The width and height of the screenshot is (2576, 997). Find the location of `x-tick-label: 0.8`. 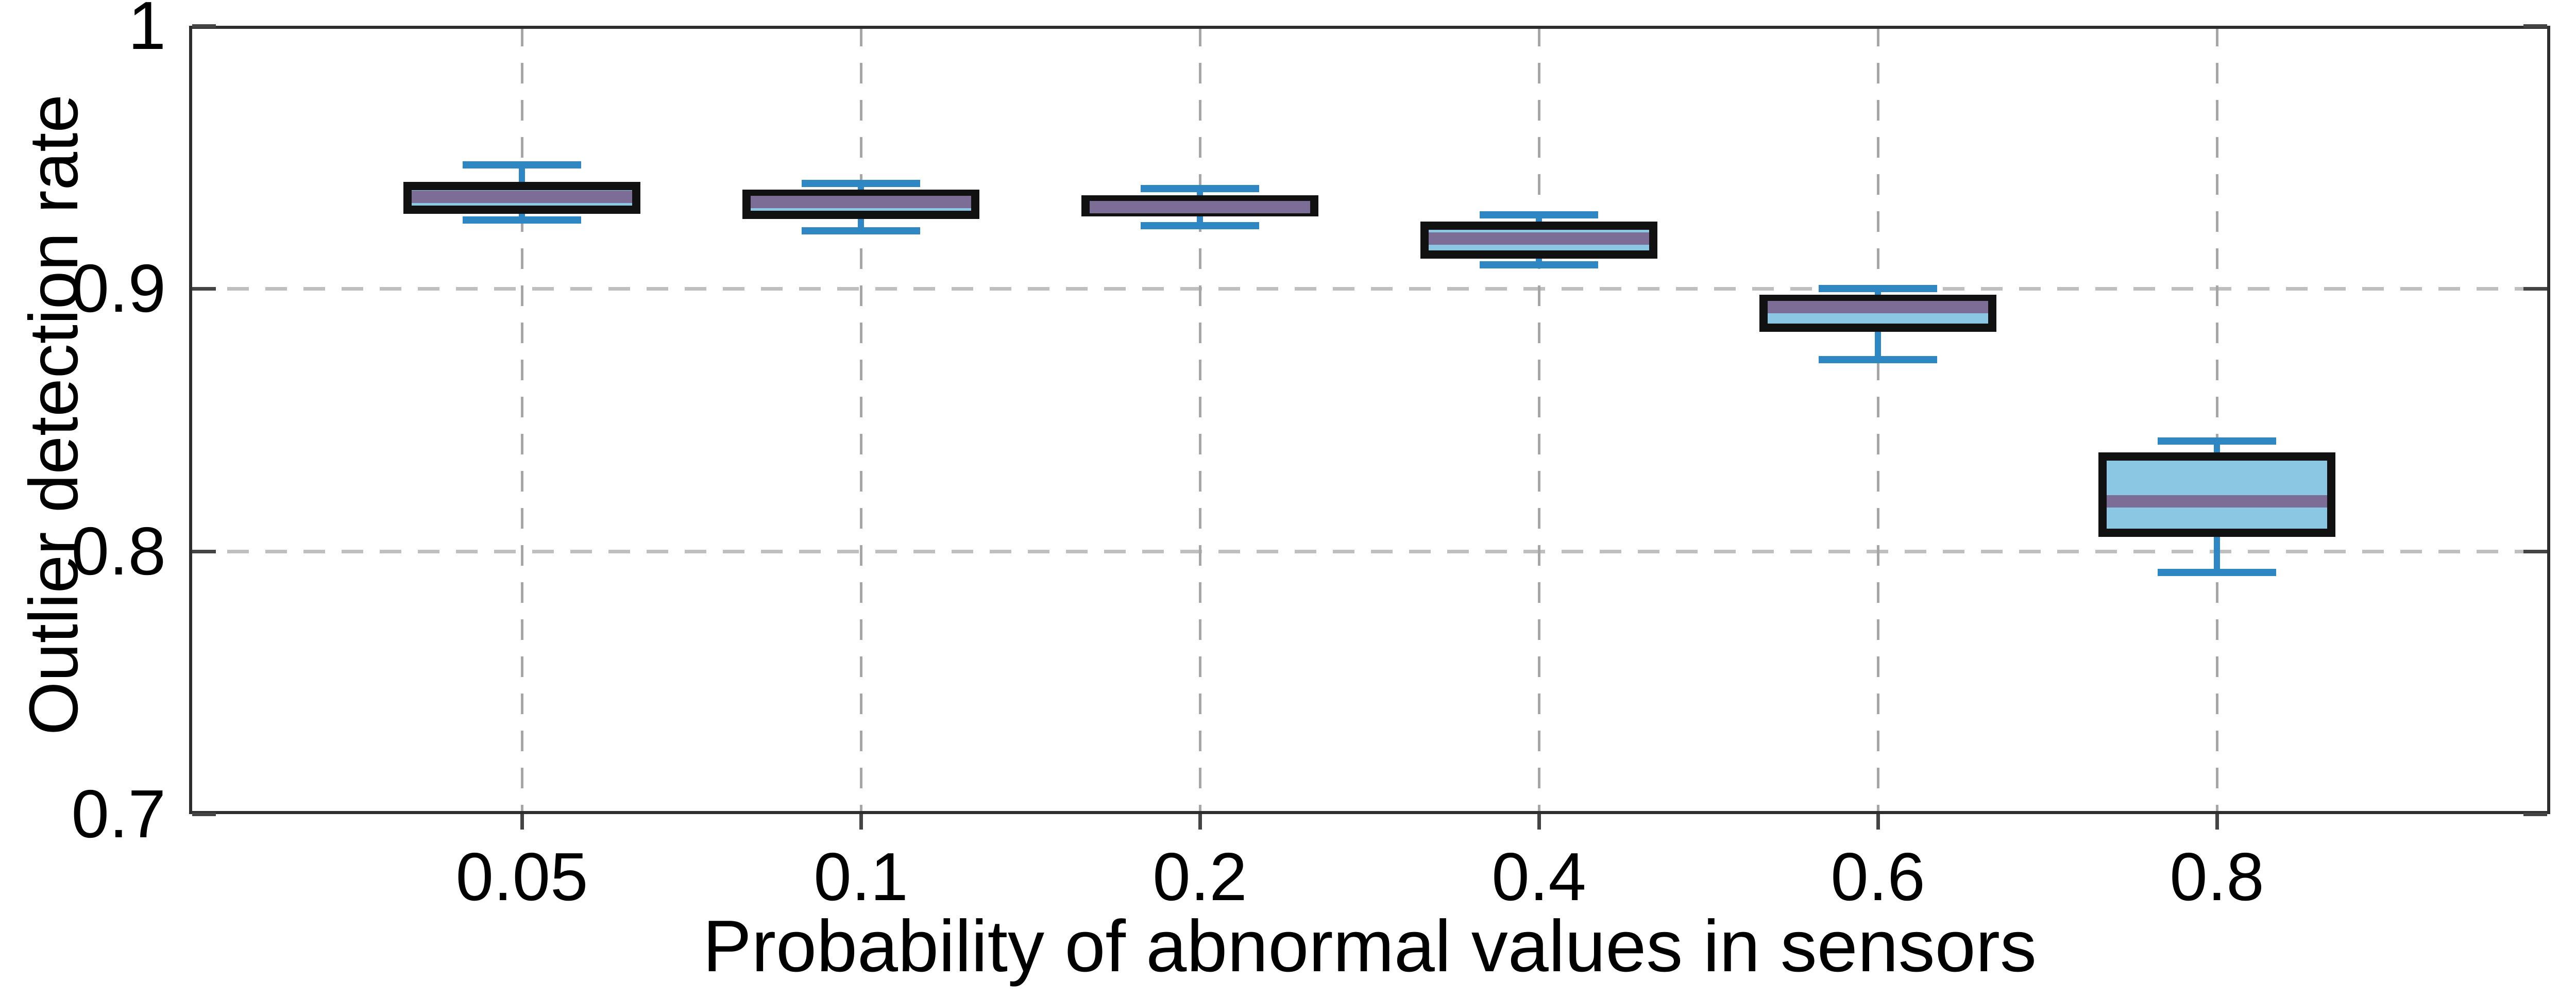

x-tick-label: 0.8 is located at coordinates (2217, 877).